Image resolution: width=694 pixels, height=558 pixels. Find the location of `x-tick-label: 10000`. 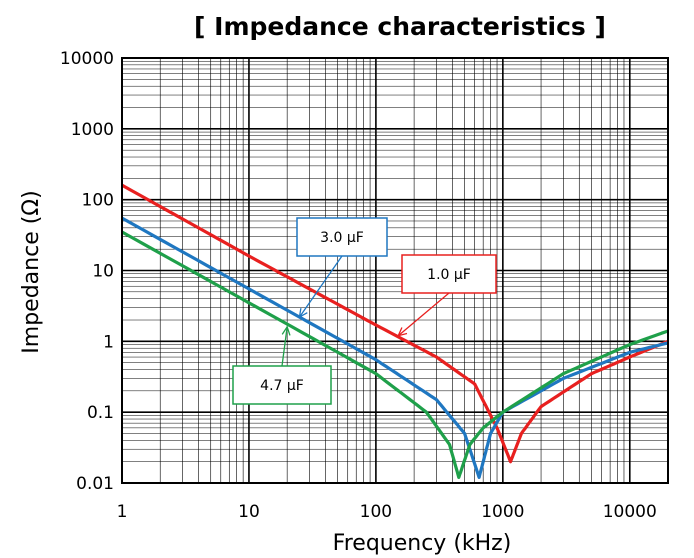

x-tick-label: 10000 is located at coordinates (630, 512).